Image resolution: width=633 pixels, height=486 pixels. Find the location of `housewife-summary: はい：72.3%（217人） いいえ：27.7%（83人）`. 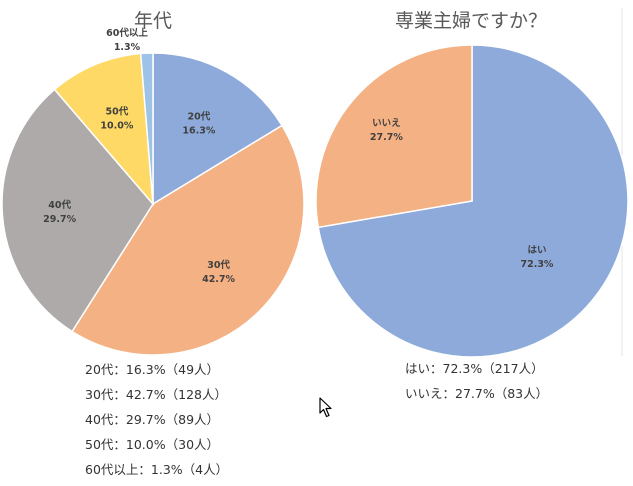

housewife-summary: はい：72.3%（217人） いいえ：27.7%（83人） is located at coordinates (476, 381).